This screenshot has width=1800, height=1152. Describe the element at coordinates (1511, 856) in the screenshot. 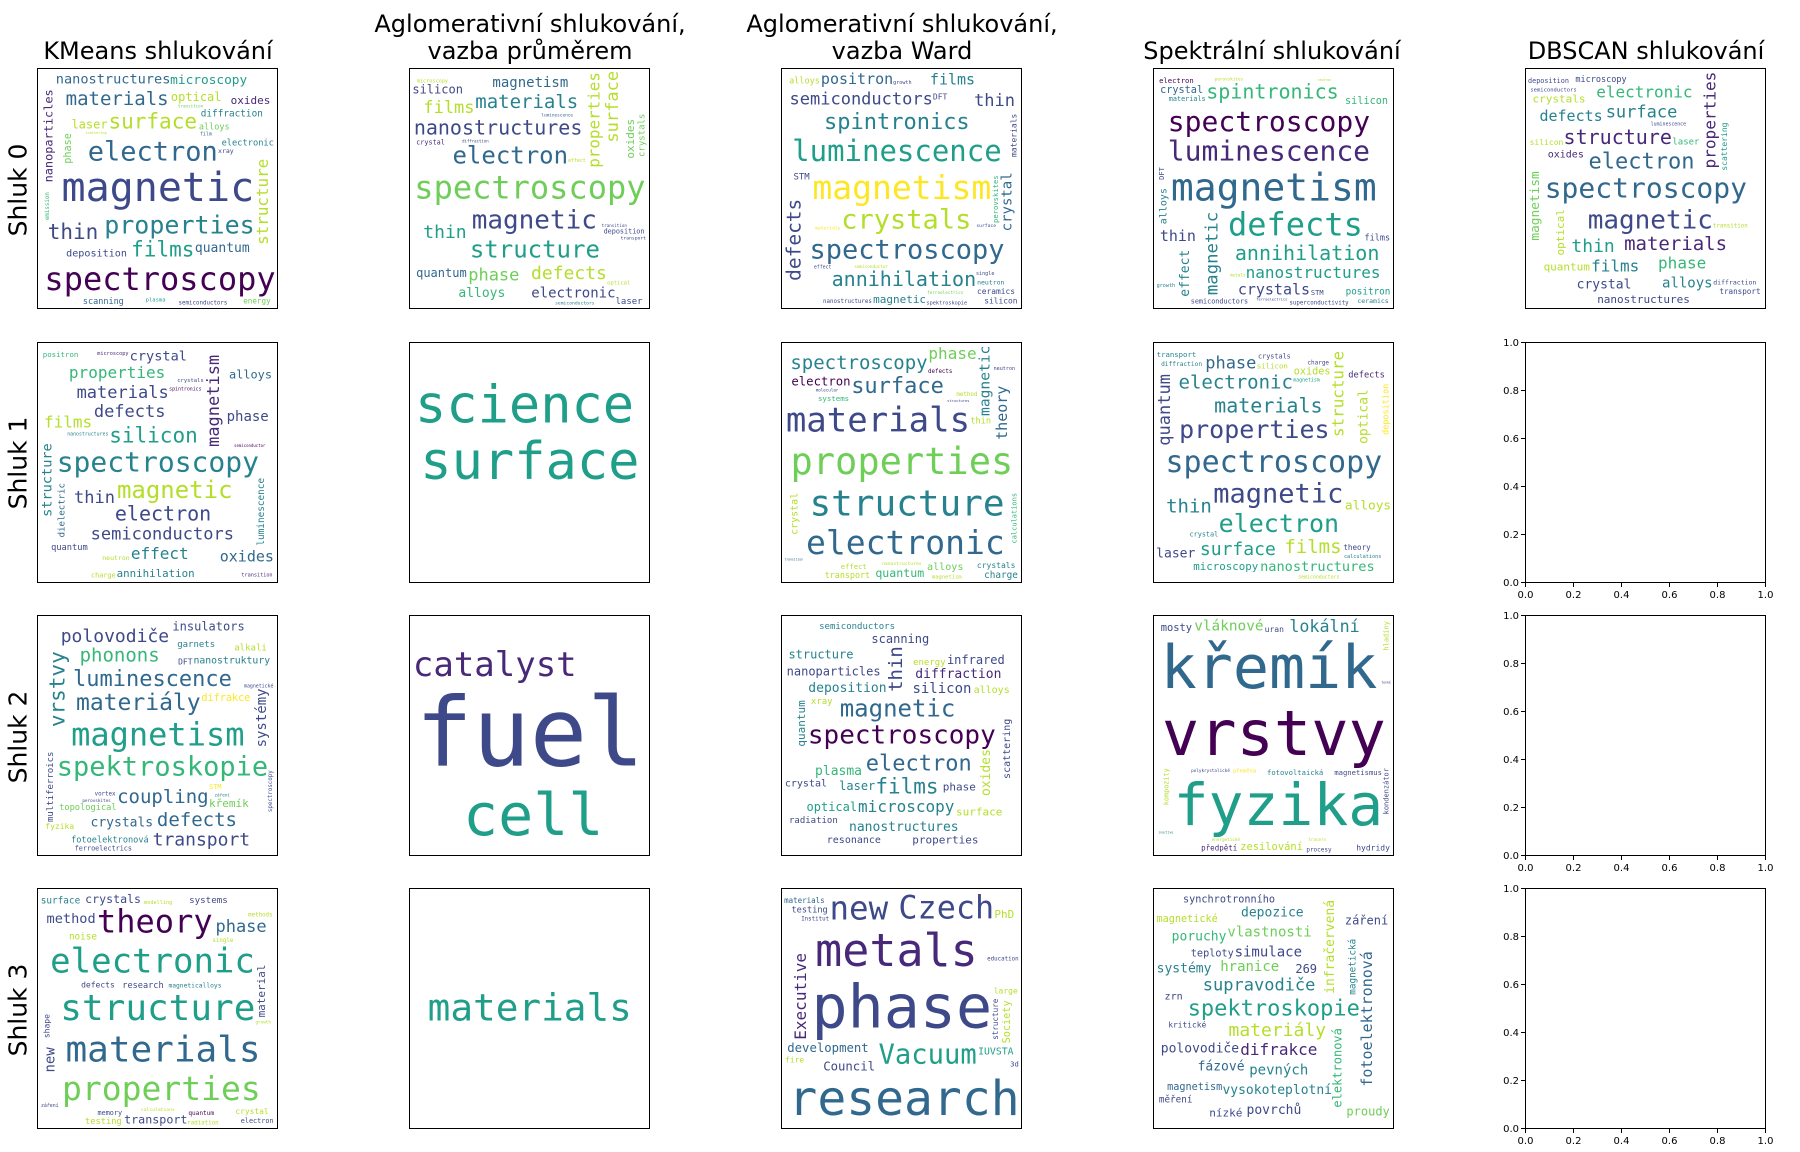

I see `y-tick-label: 0.0` at that location.